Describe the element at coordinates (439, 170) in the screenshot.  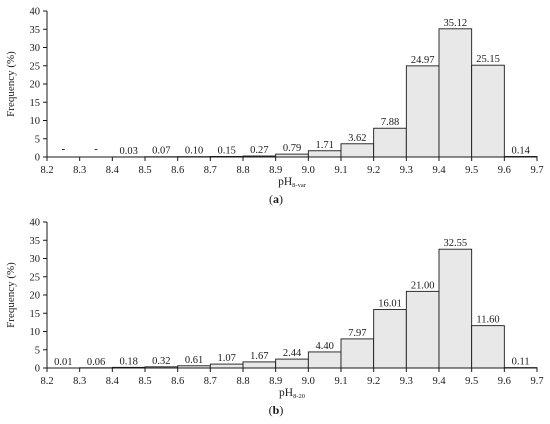
I see `x-tick-label: 9.4` at that location.